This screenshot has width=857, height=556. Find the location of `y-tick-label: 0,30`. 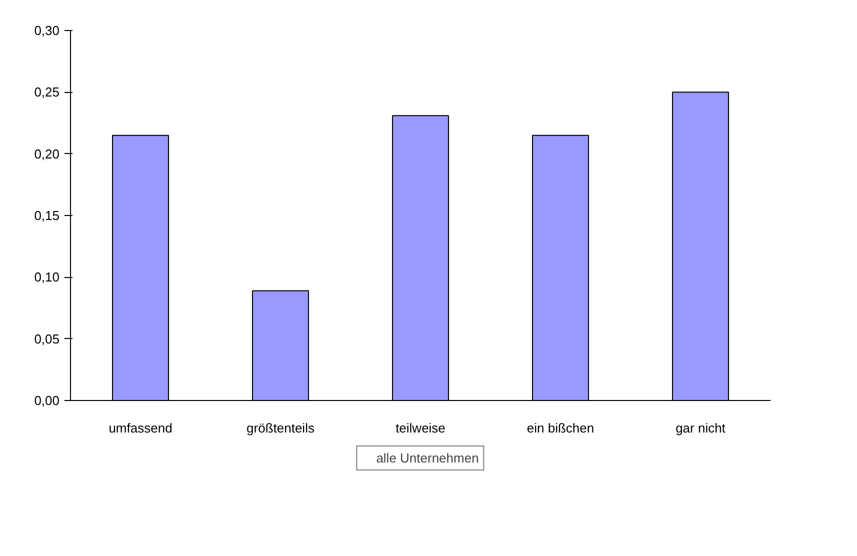

y-tick-label: 0,30 is located at coordinates (47, 30).